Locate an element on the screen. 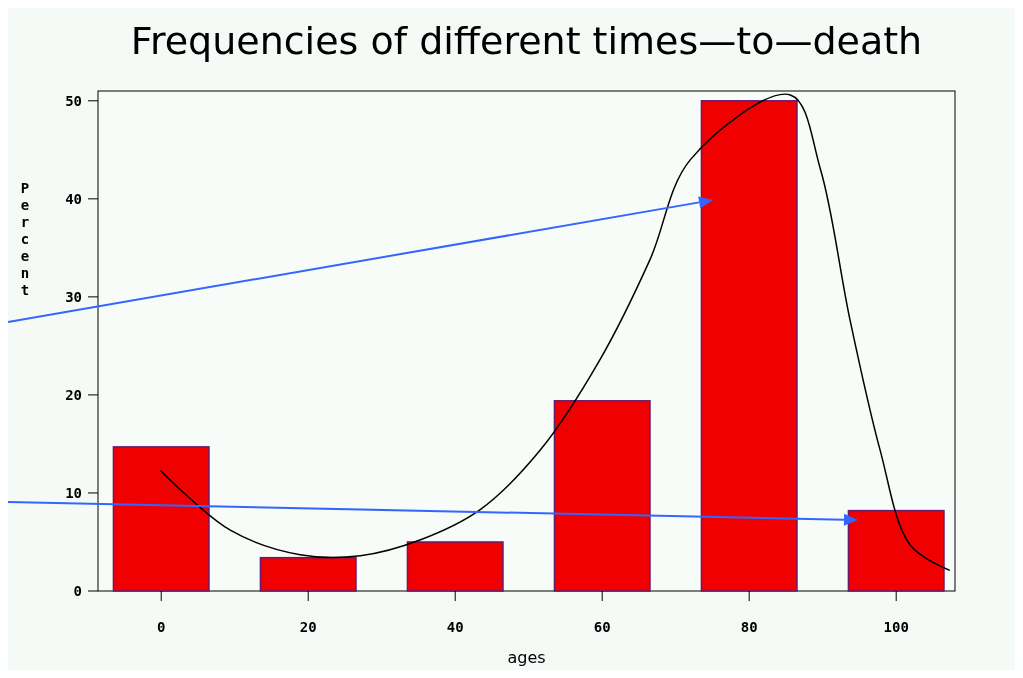  y-tick-label: 40 is located at coordinates (73, 198).